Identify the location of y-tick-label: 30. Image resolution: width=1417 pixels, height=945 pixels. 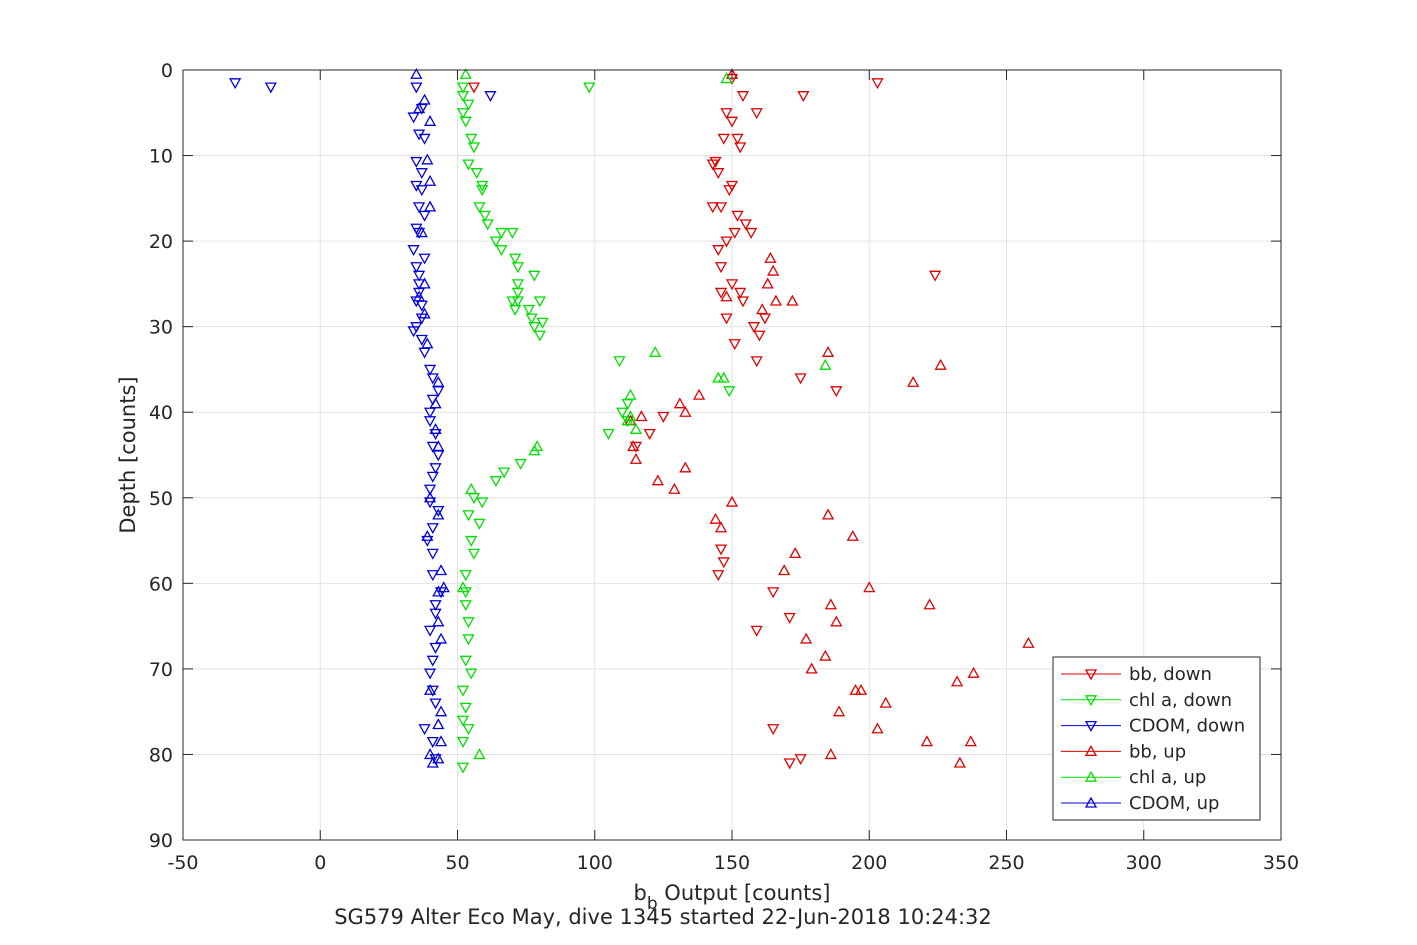
(161, 328).